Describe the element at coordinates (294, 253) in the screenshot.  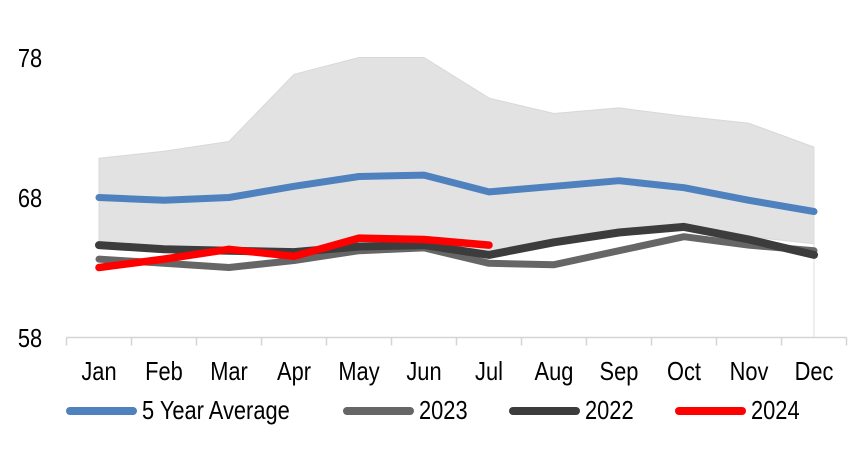
I see `series-line-2024` at that location.